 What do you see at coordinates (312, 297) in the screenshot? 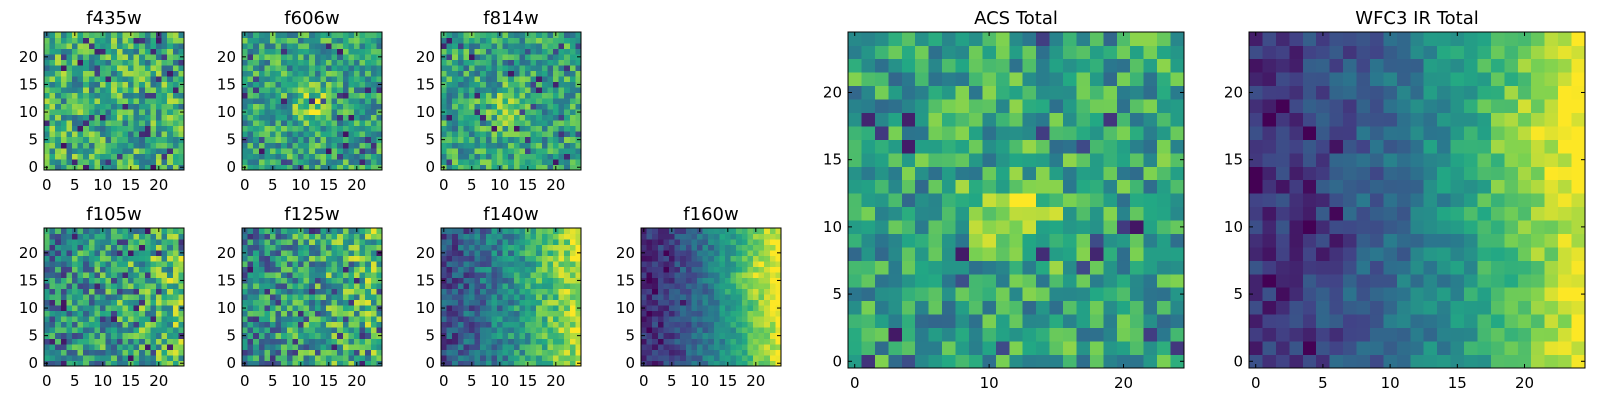
I see `axes-frame` at bounding box center [312, 297].